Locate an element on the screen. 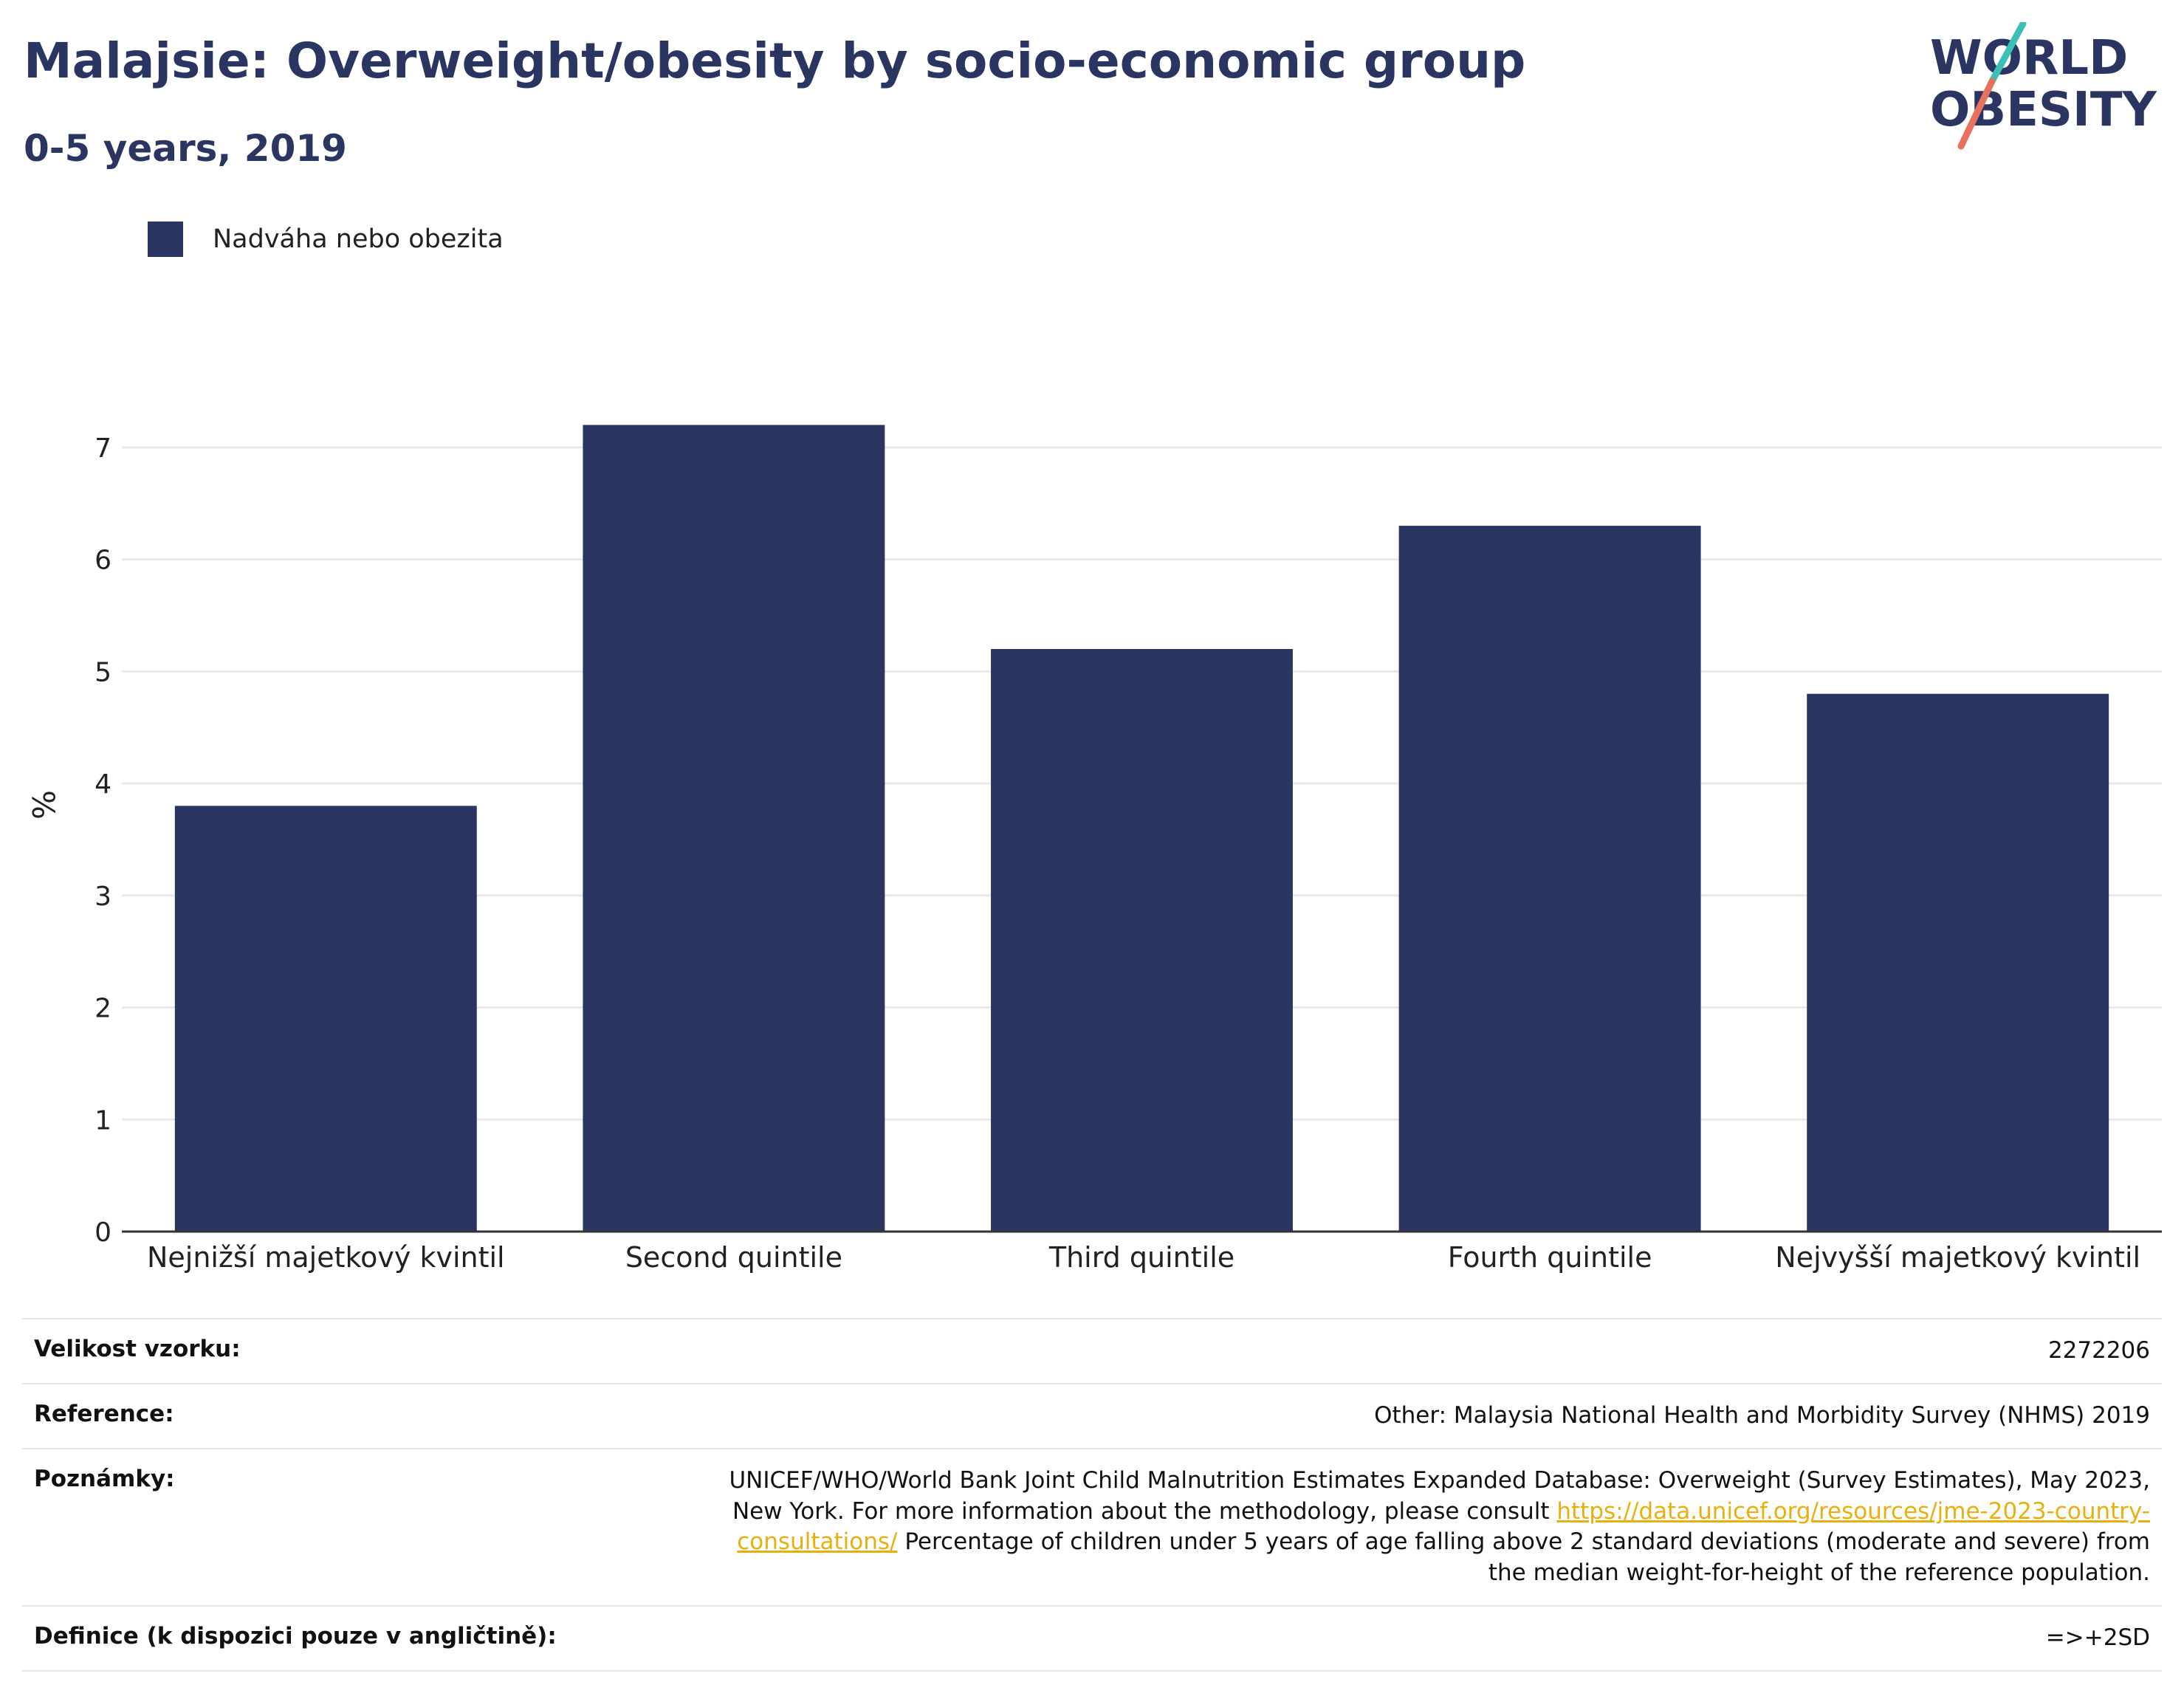  world-obesity-logo: WORLD OBESITY is located at coordinates (2044, 86).